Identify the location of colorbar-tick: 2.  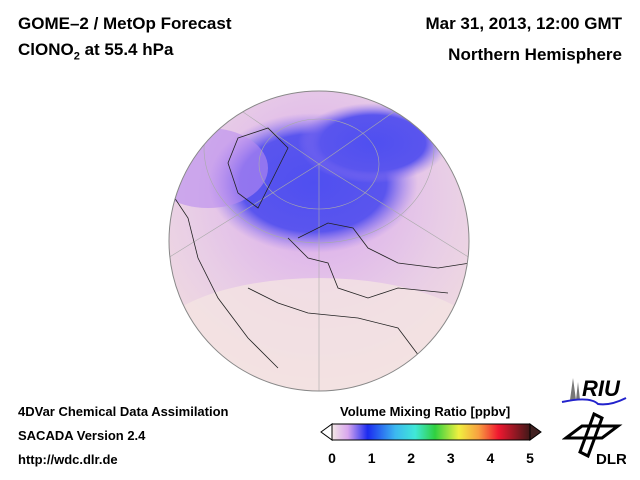
(411, 458).